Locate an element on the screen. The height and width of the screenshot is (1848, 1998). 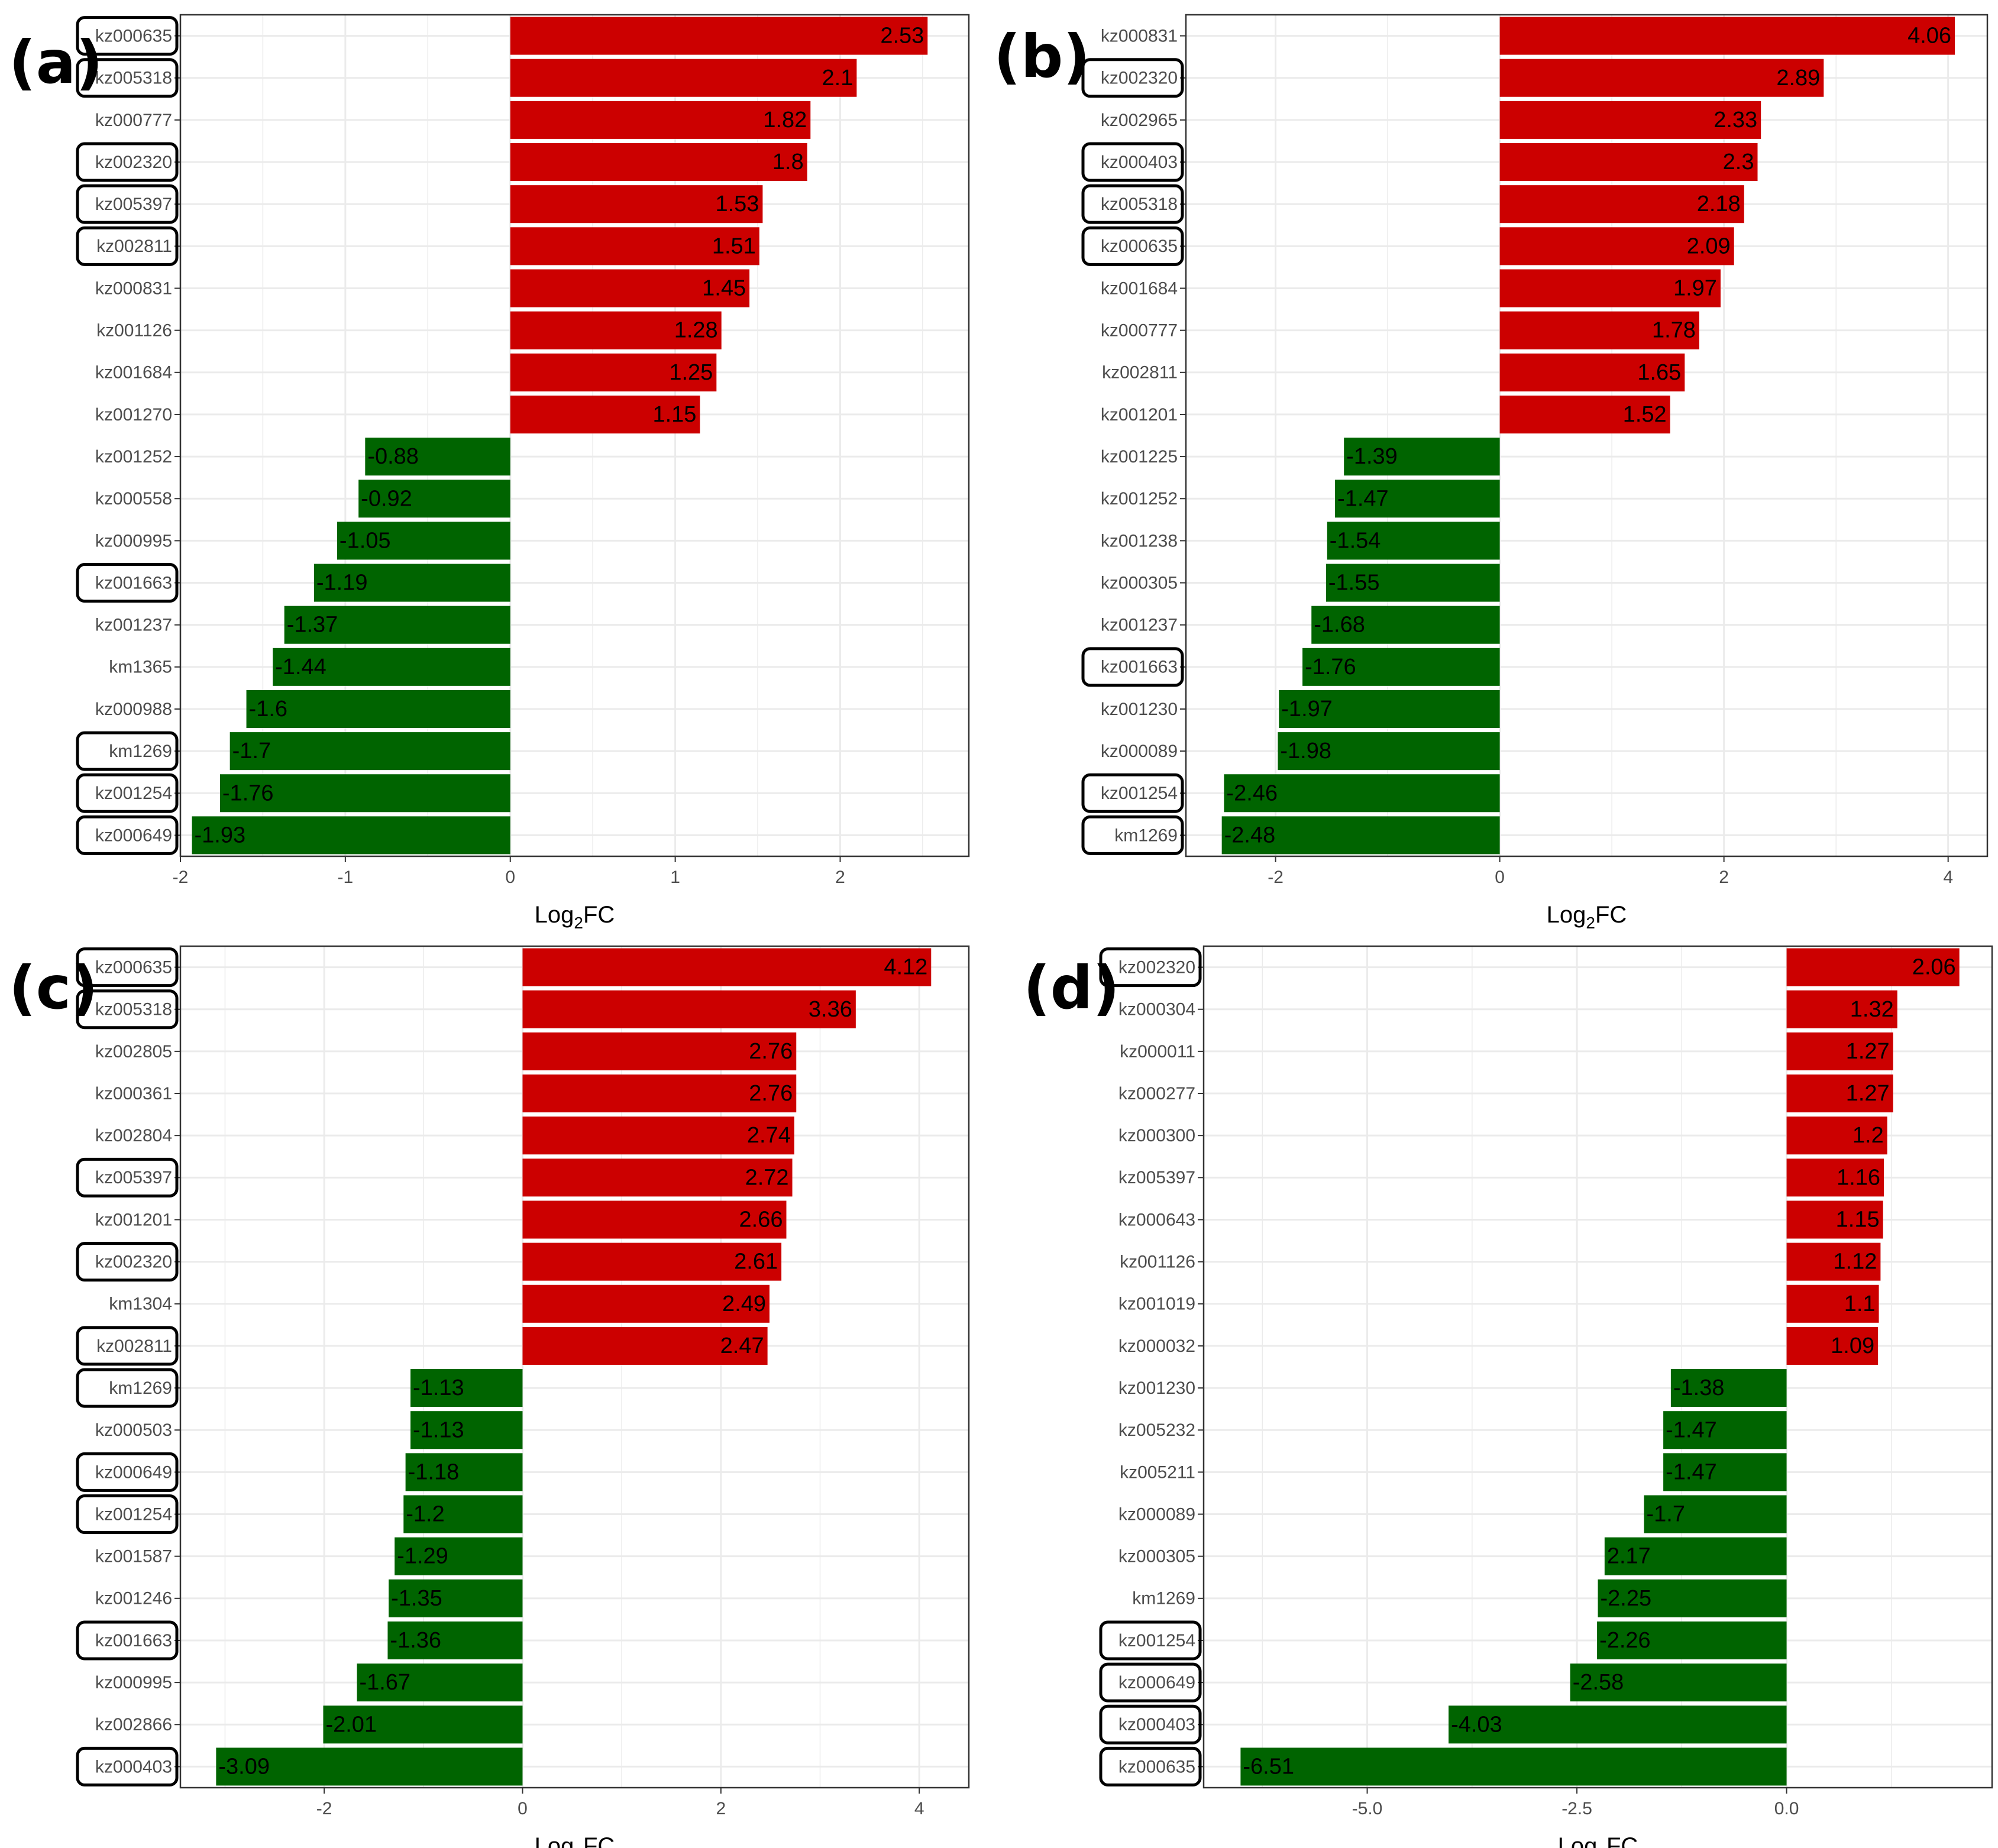
bar-km1365 is located at coordinates (391, 667).